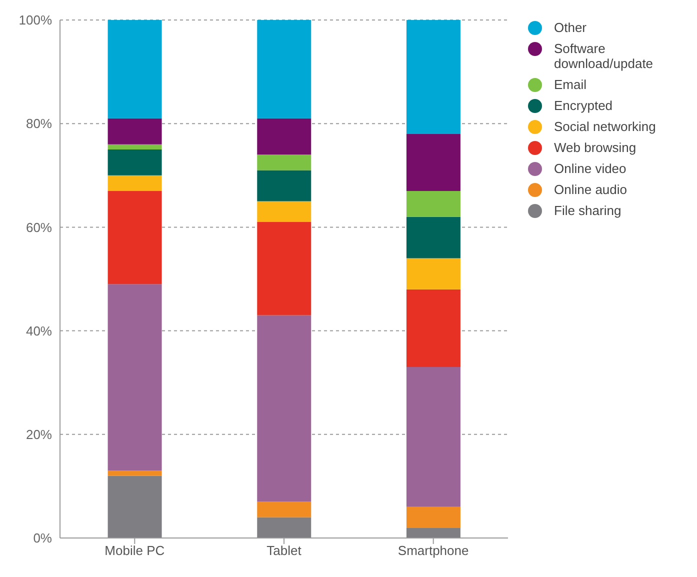  I want to click on legend-label: Online video, so click(590, 168).